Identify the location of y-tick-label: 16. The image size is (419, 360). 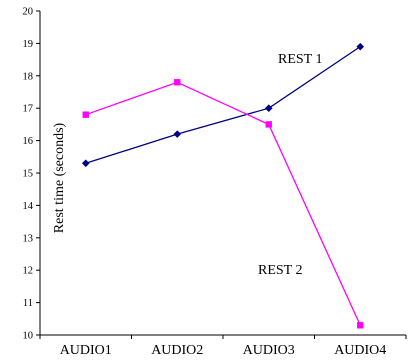
(28, 141).